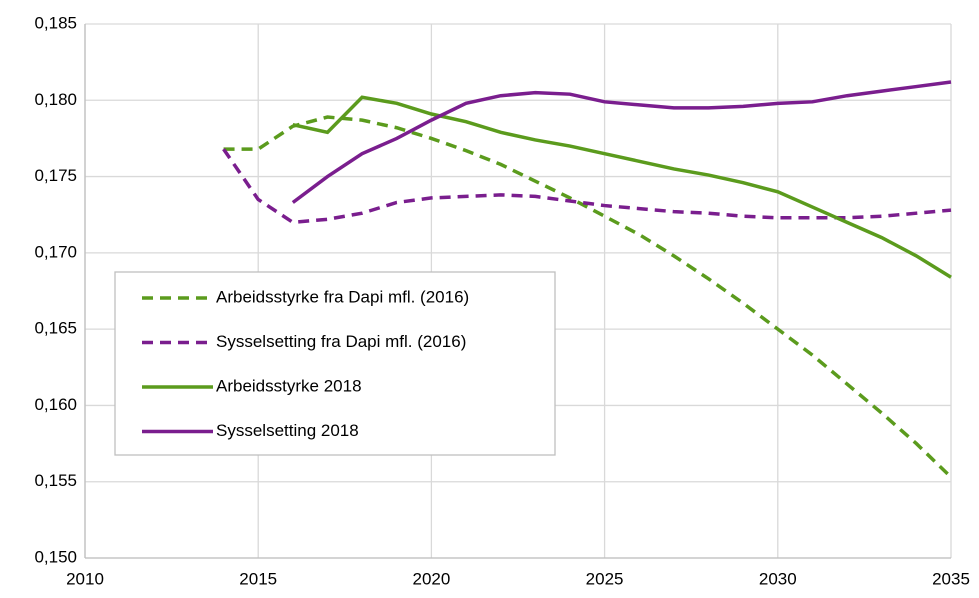  I want to click on legend-label: Sysselsetting 2018, so click(287, 430).